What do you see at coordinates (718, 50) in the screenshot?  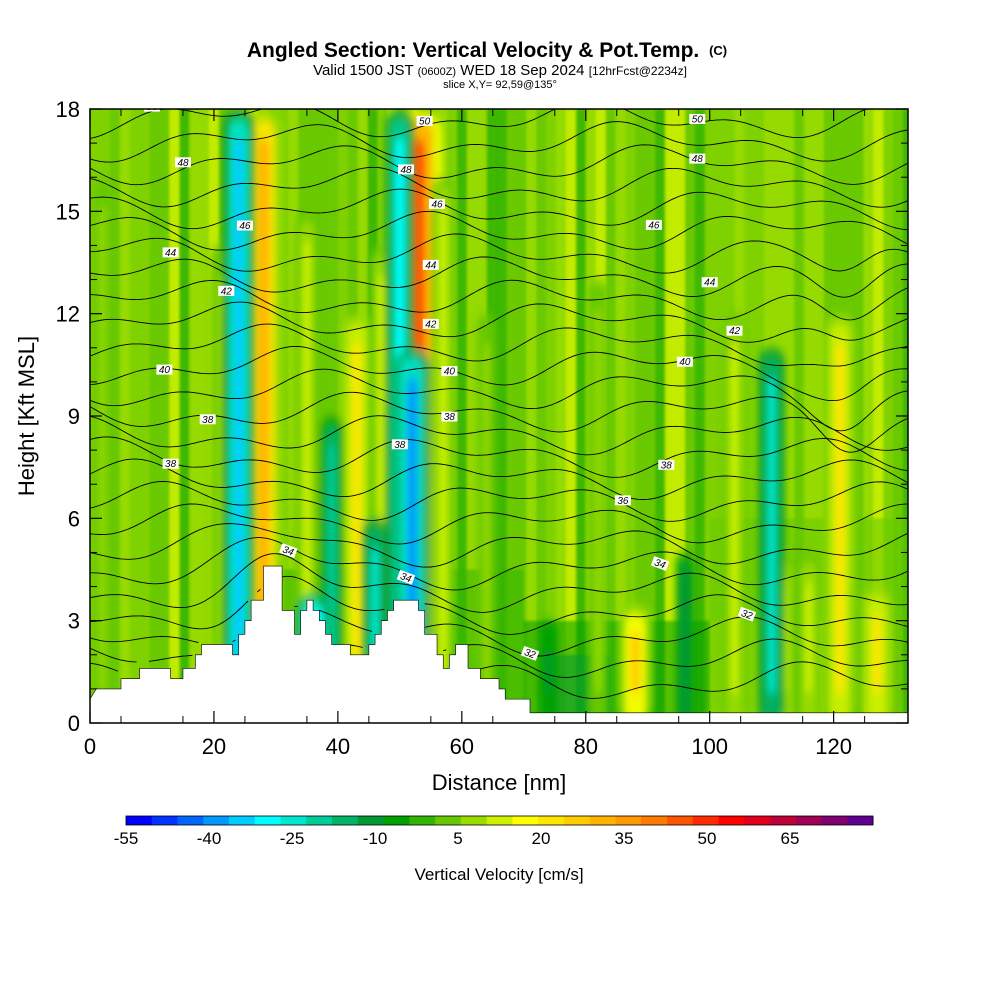 I see `title-suffix: (C)` at bounding box center [718, 50].